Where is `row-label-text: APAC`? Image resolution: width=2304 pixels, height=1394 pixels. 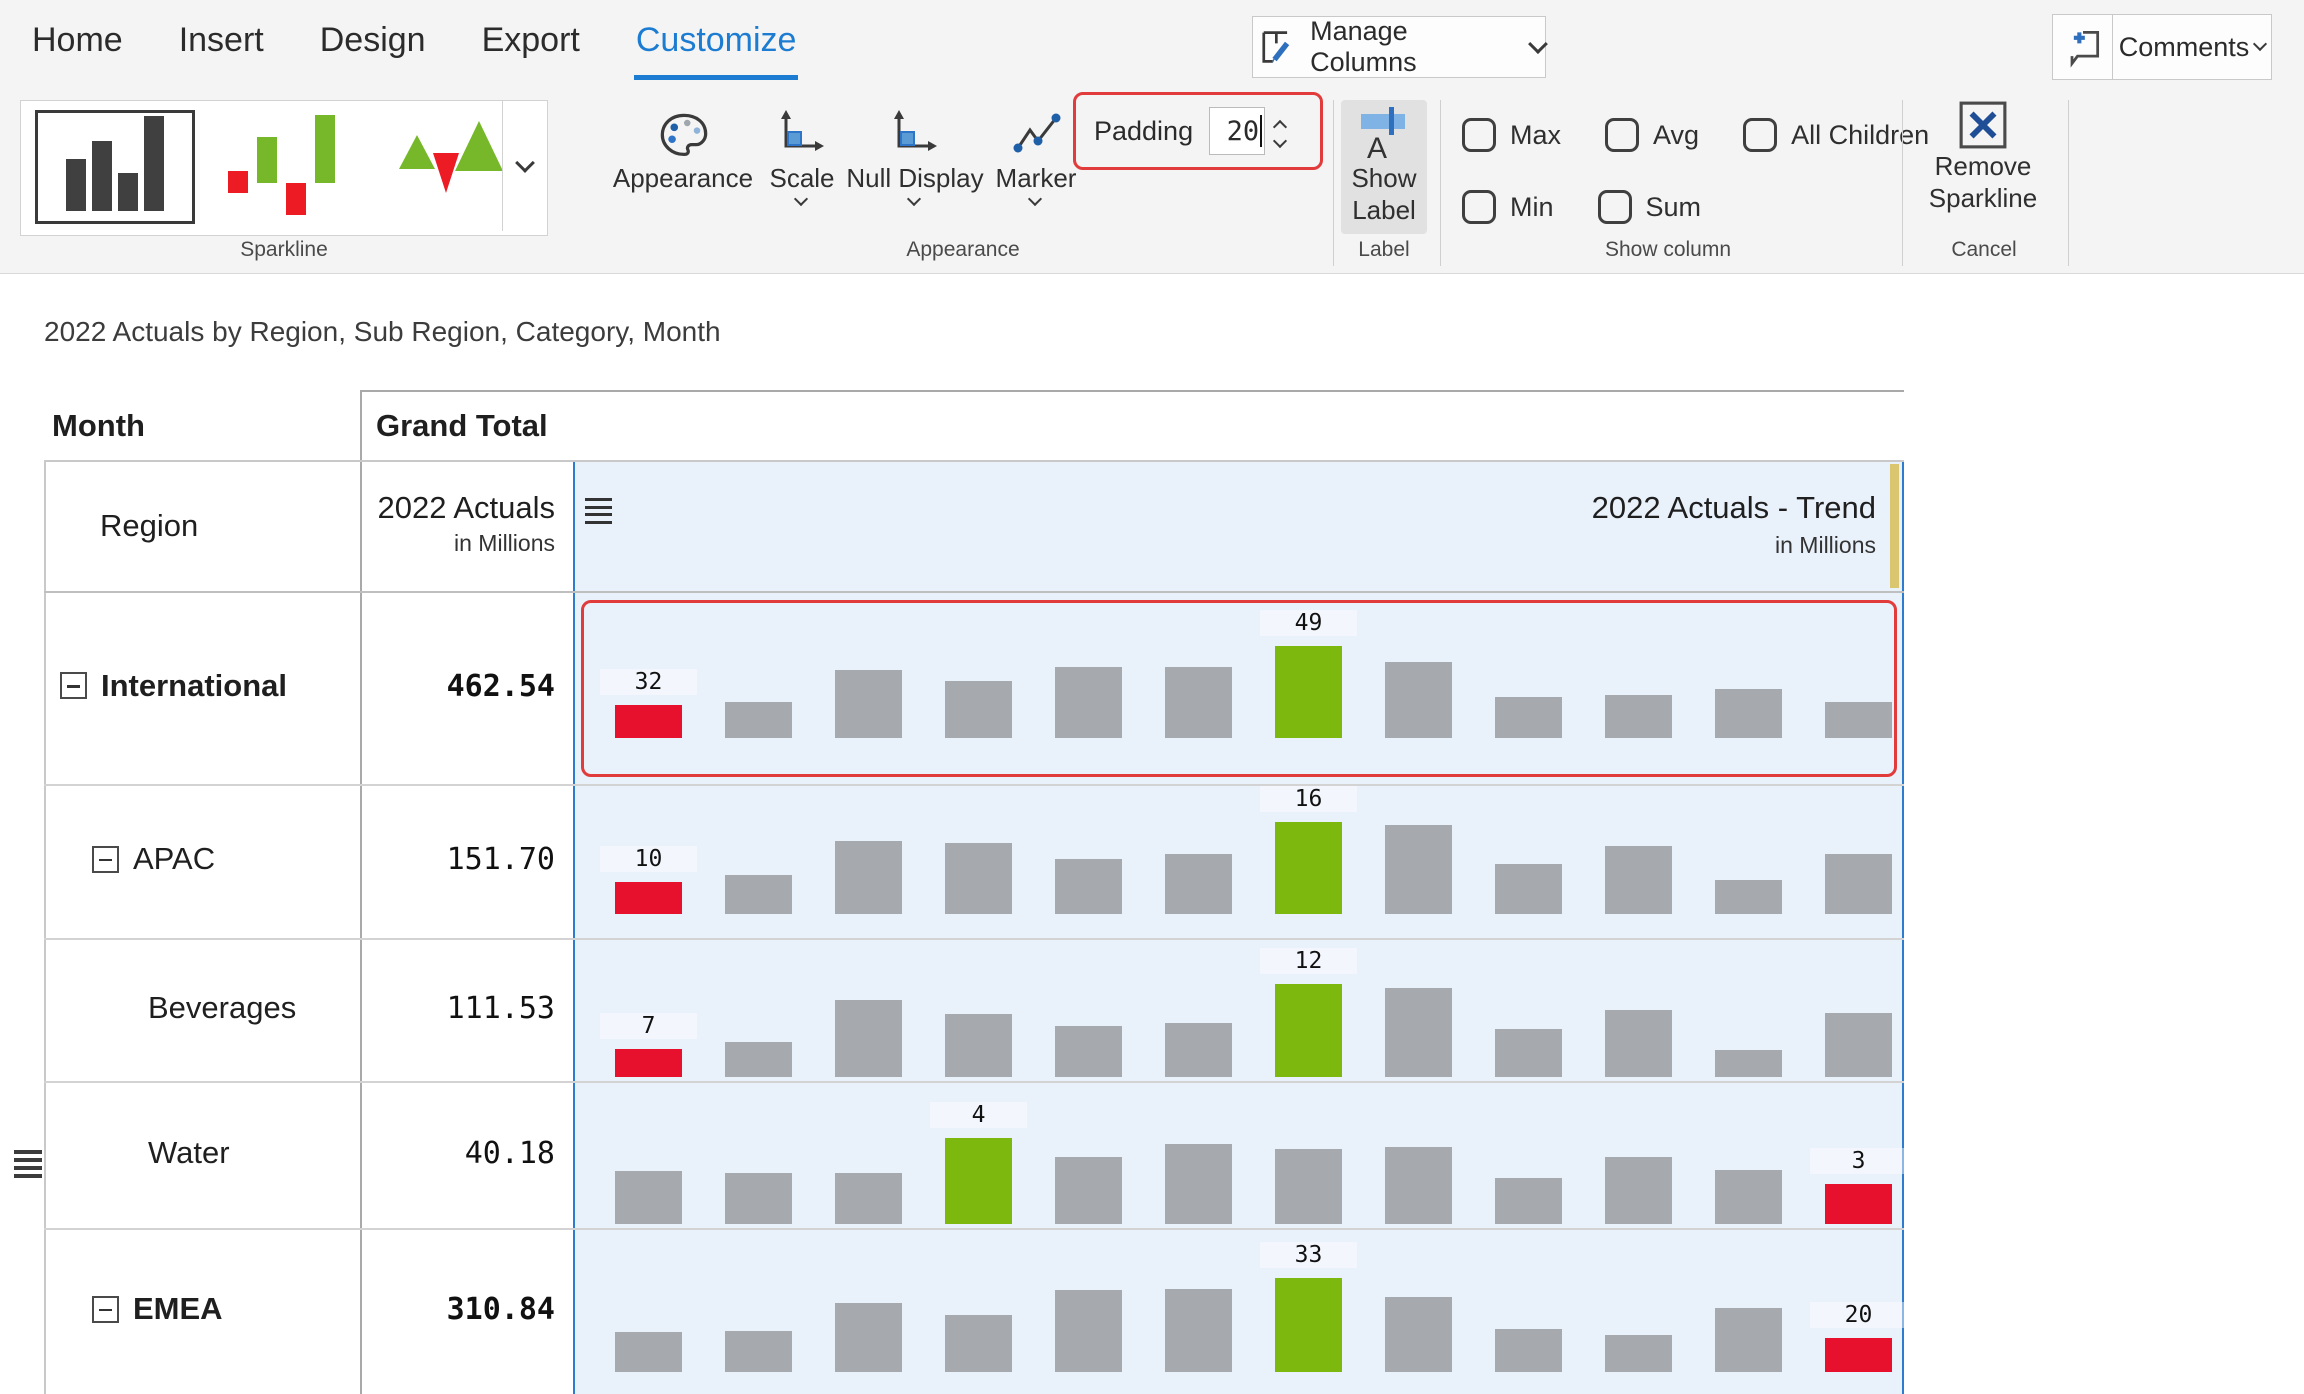 row-label-text: APAC is located at coordinates (174, 858).